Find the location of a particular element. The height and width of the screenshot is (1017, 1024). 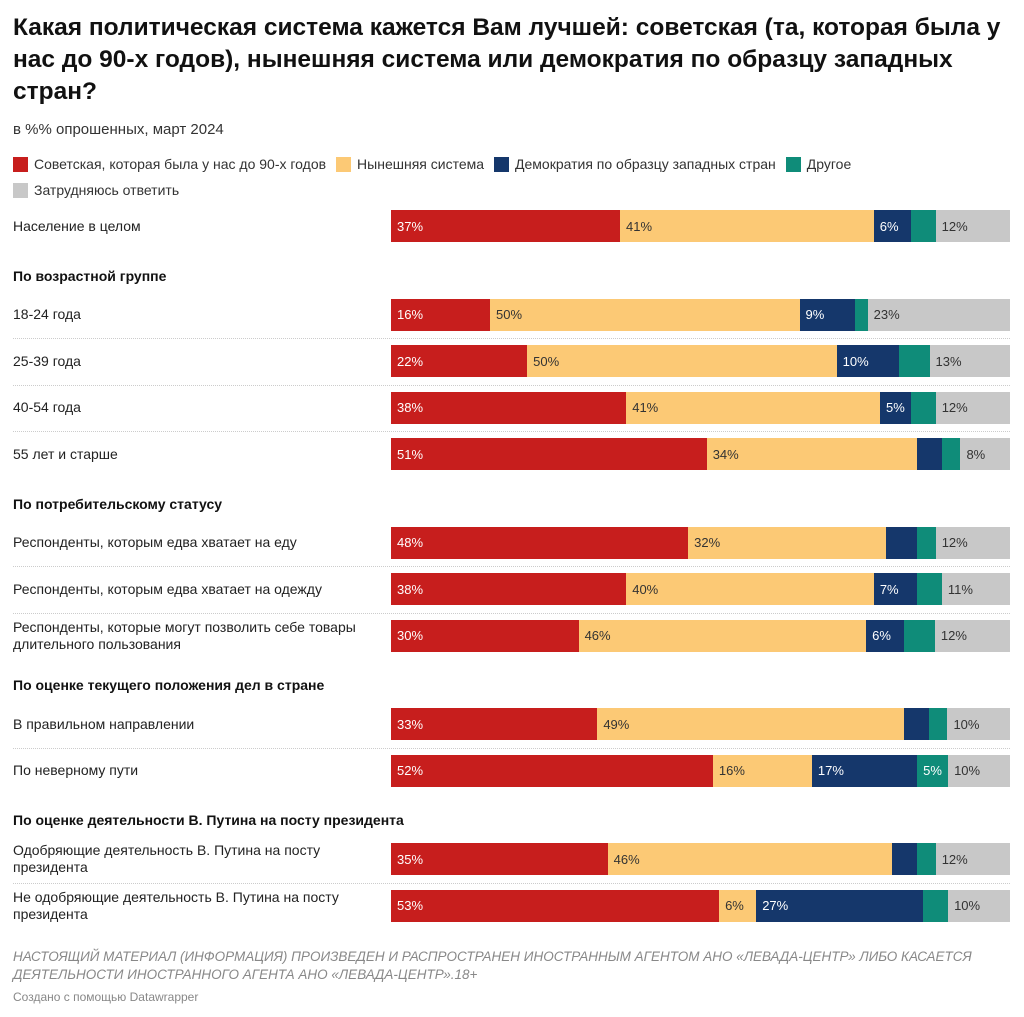

legend-item: Затрудняюсь ответить is located at coordinates (96, 190).